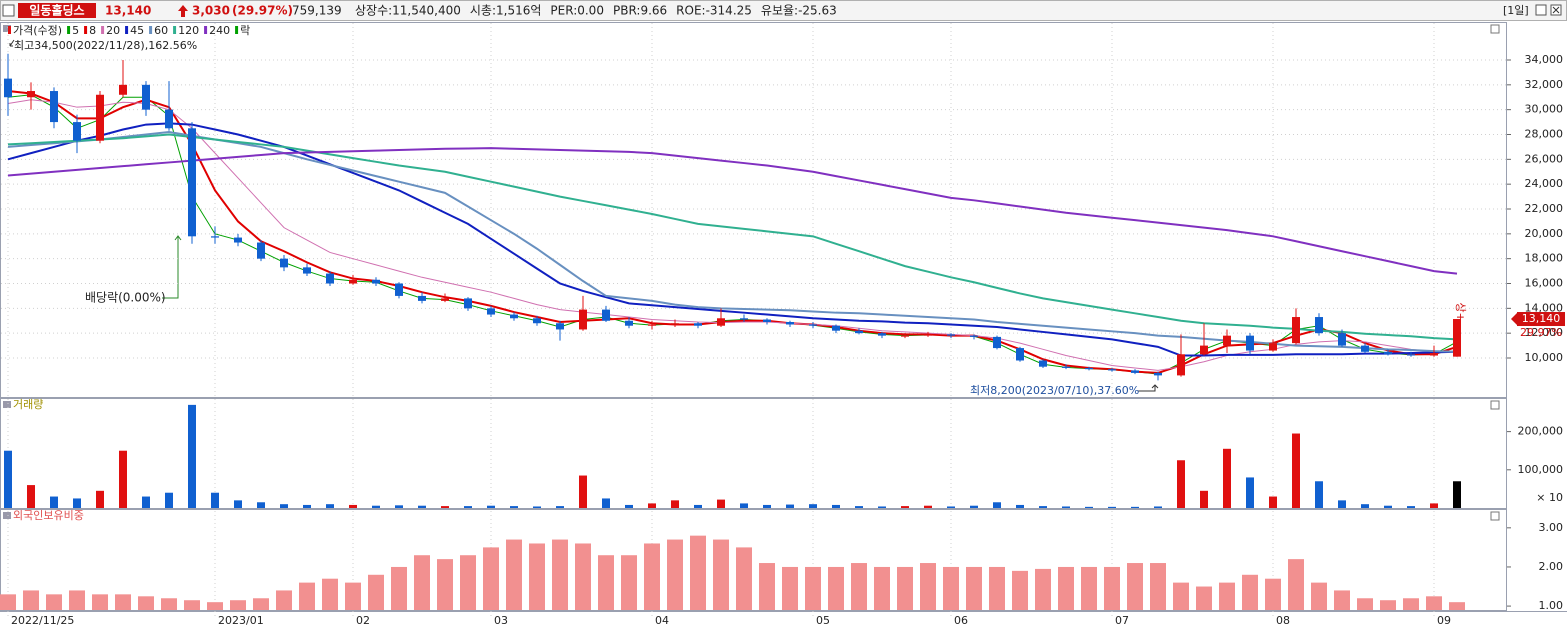  Describe the element at coordinates (1148, 388) in the screenshot. I see `low-arrow` at that location.